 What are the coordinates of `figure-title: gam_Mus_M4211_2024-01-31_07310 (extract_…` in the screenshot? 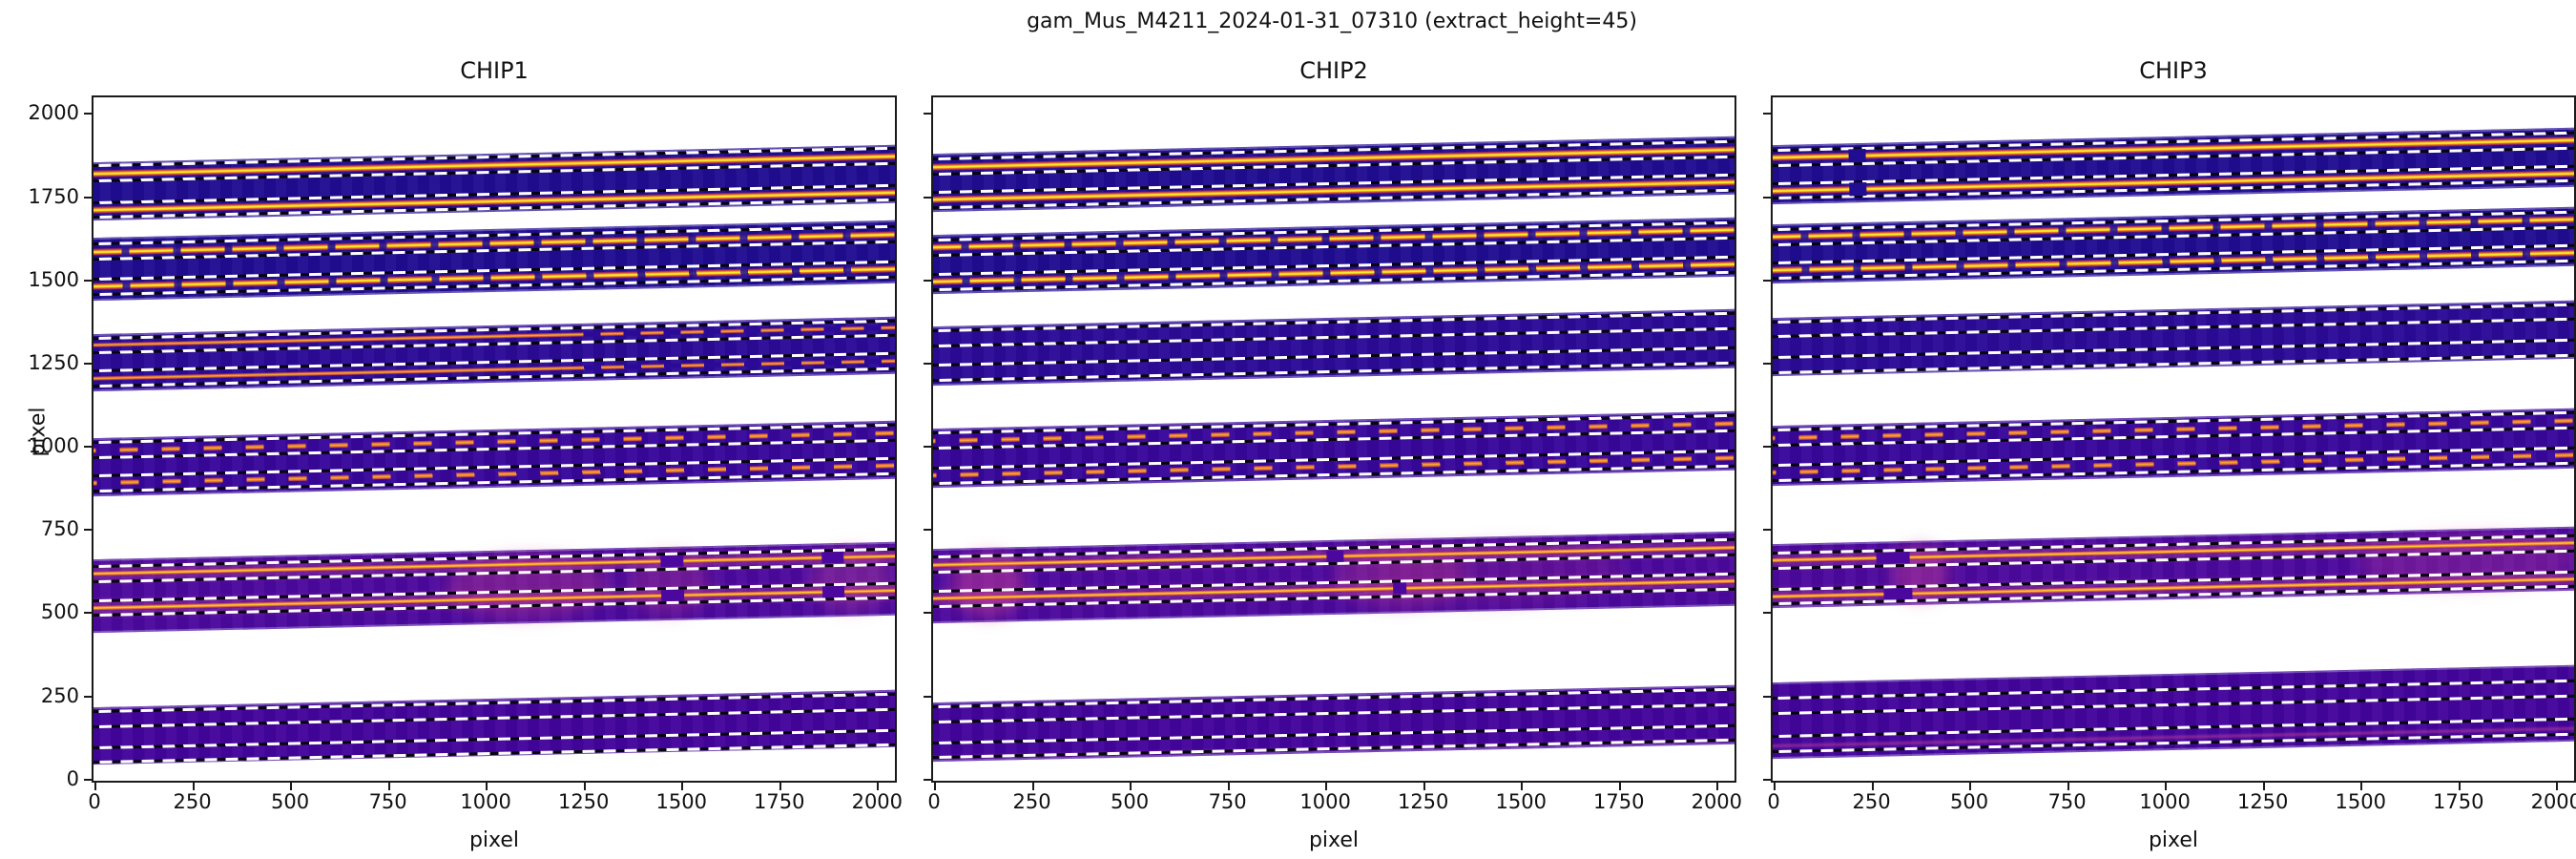 It's located at (1332, 21).